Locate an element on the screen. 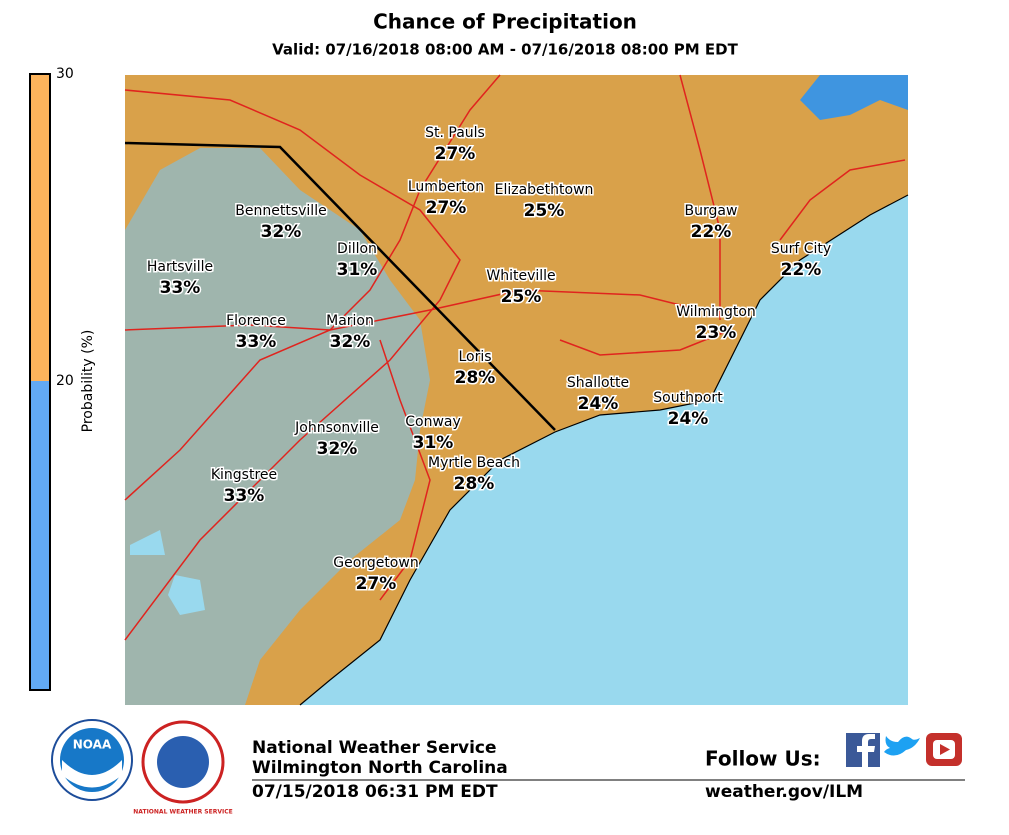 The height and width of the screenshot is (835, 1009). colorbar-frame is located at coordinates (40, 382).